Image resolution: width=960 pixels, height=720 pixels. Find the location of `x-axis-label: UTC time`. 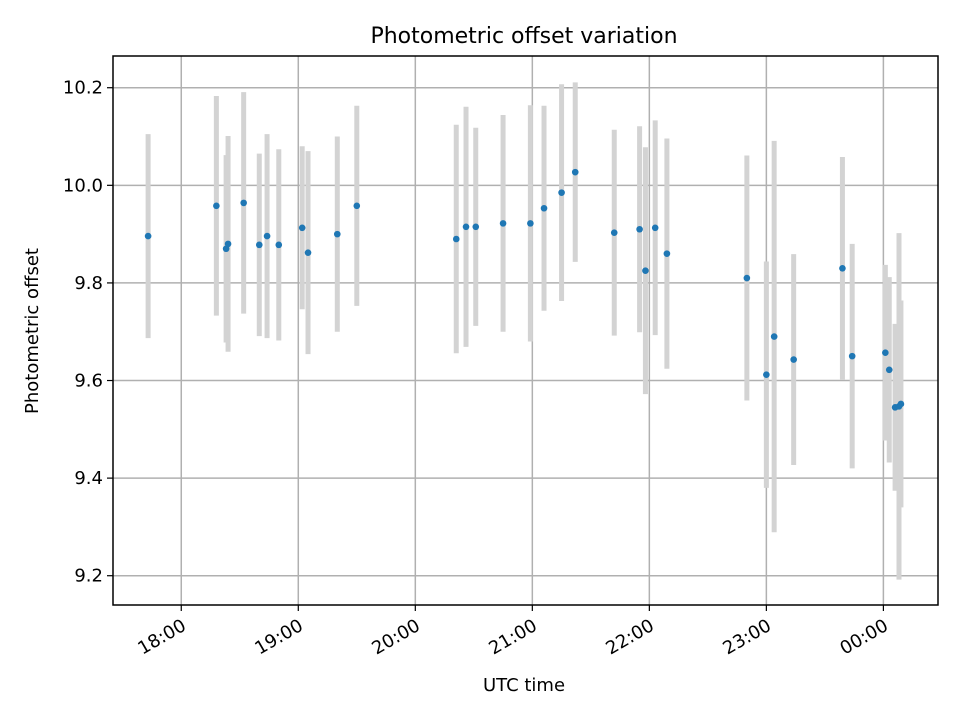

x-axis-label: UTC time is located at coordinates (524, 685).